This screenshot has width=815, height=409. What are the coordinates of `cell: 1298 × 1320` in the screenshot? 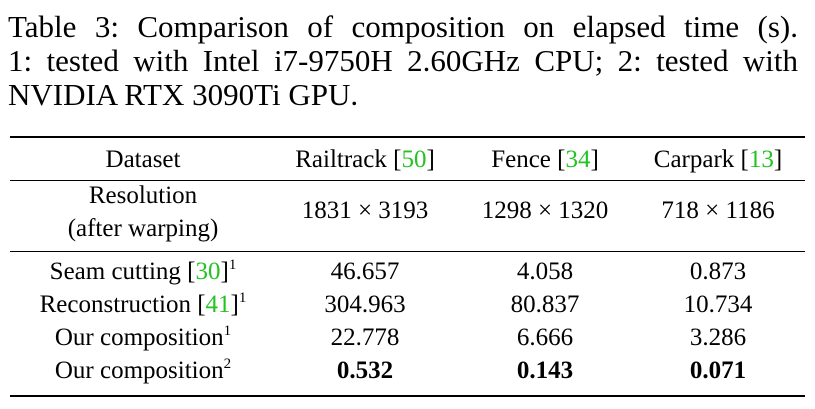 It's located at (545, 211).